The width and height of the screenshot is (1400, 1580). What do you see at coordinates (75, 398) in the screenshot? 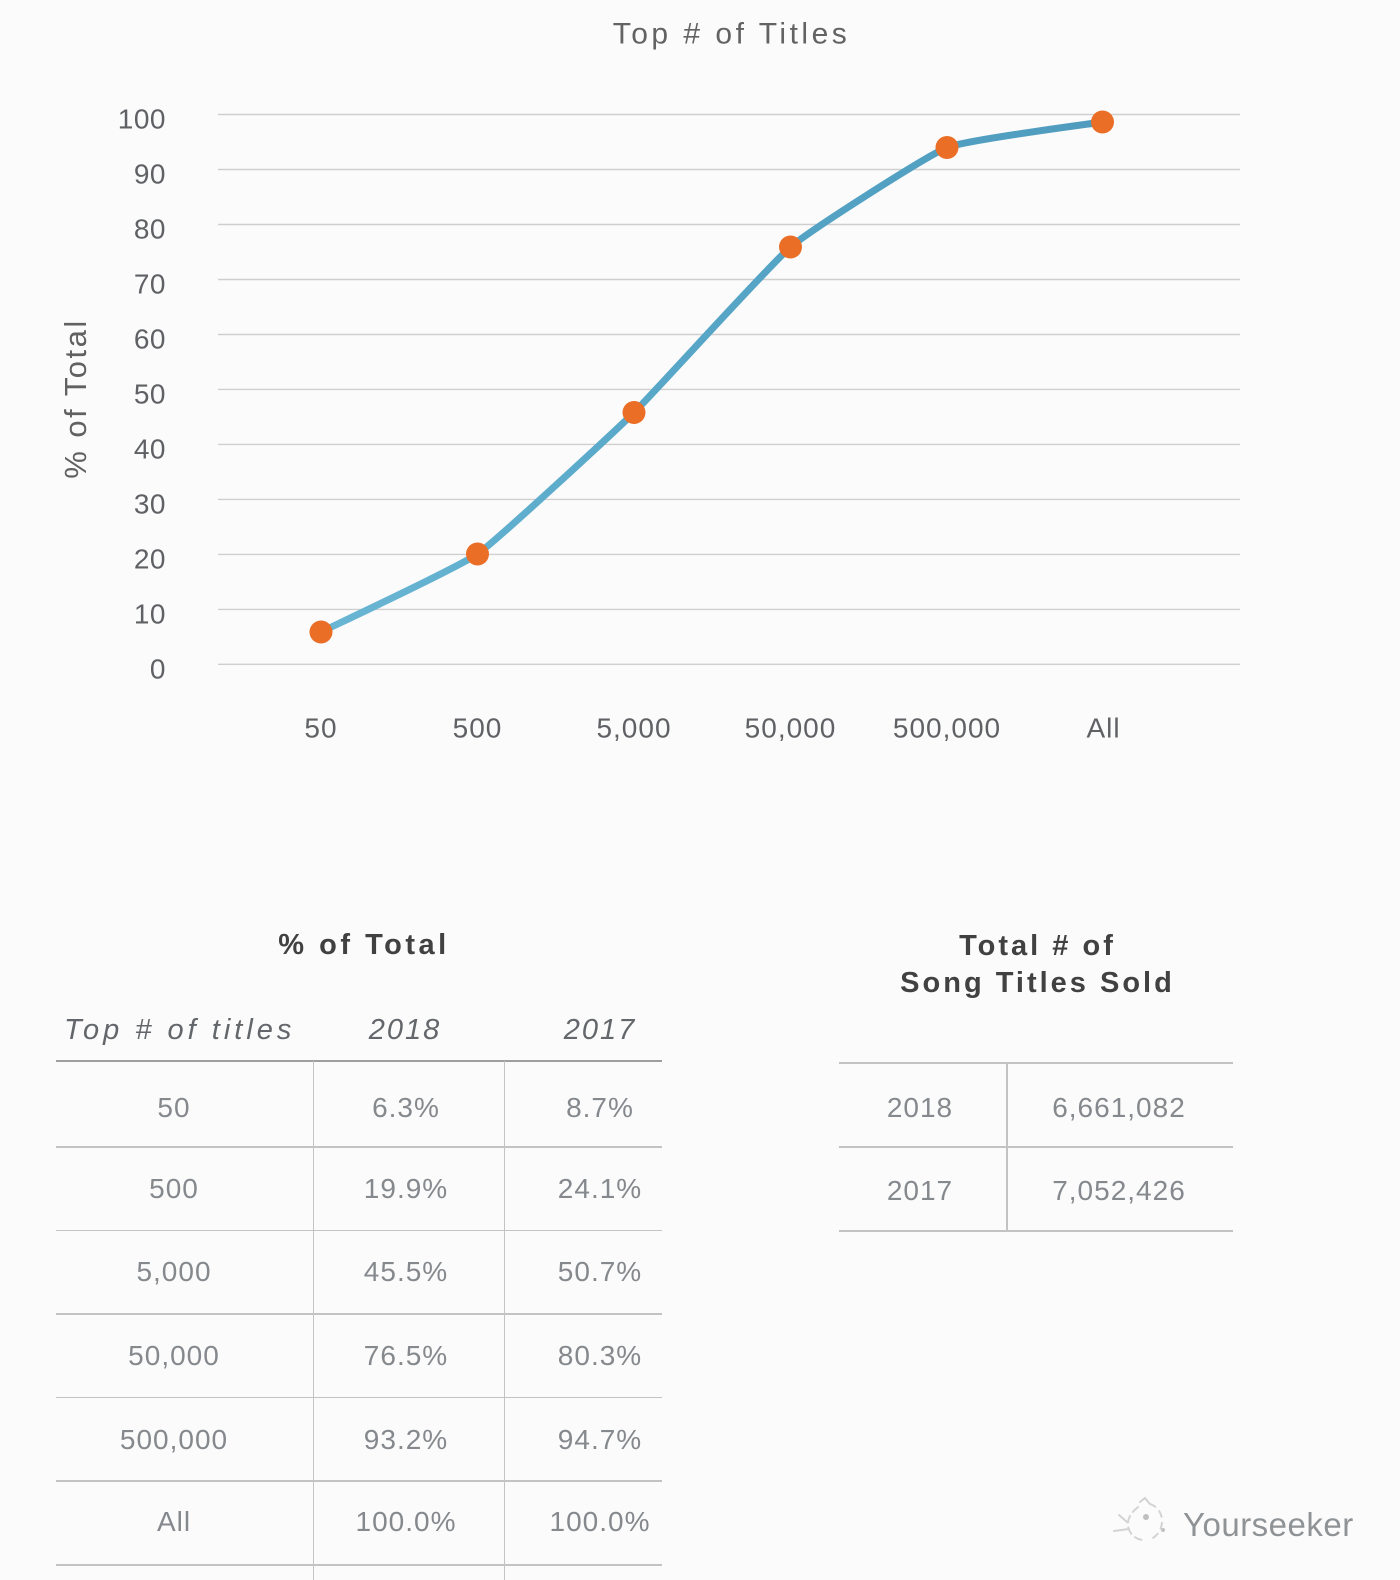
I see `svg-text: % of Total` at bounding box center [75, 398].